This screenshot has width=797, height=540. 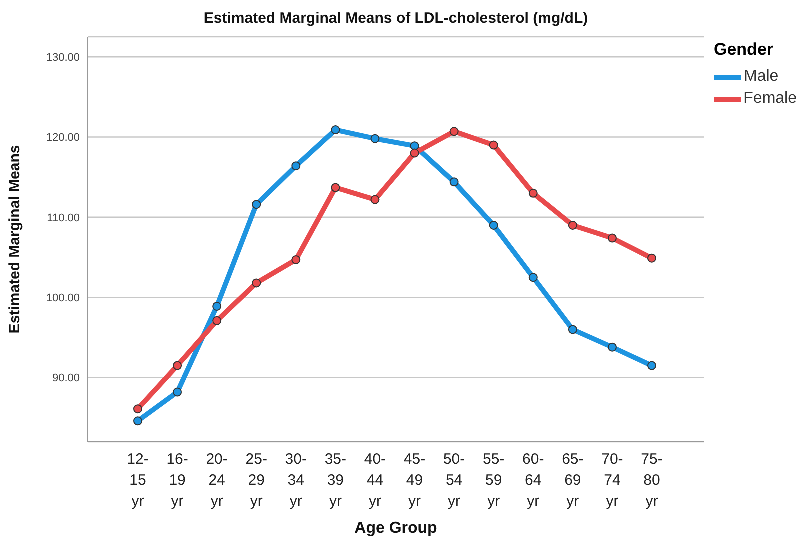 What do you see at coordinates (296, 480) in the screenshot?
I see `x-tick-label: 30-34 yr` at bounding box center [296, 480].